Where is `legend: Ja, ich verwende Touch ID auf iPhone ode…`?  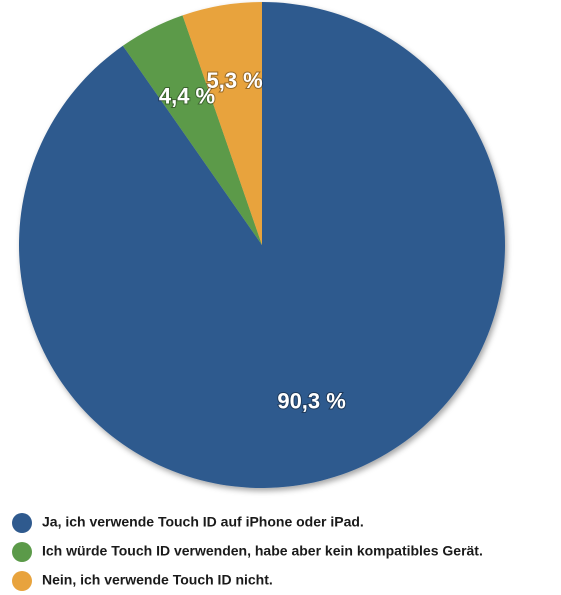 legend: Ja, ich verwende Touch ID auf iPhone ode… is located at coordinates (247, 552).